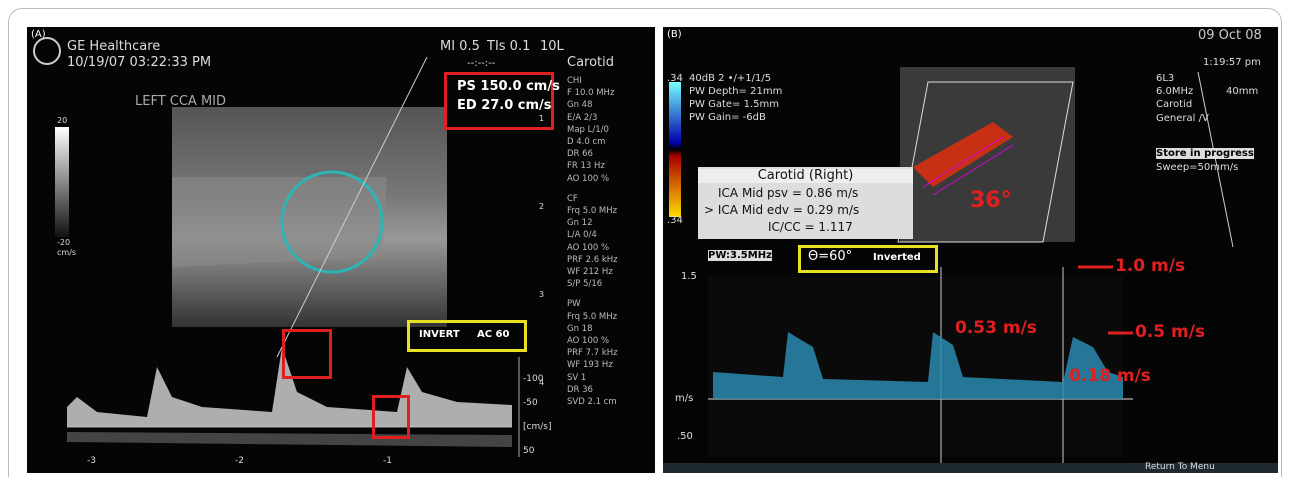  Describe the element at coordinates (529, 451) in the screenshot. I see `velocity-tick: 50` at that location.